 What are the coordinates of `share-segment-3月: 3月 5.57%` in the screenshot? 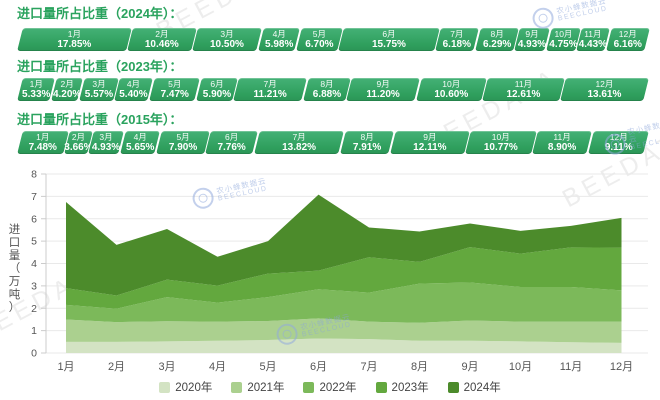 It's located at (98, 89).